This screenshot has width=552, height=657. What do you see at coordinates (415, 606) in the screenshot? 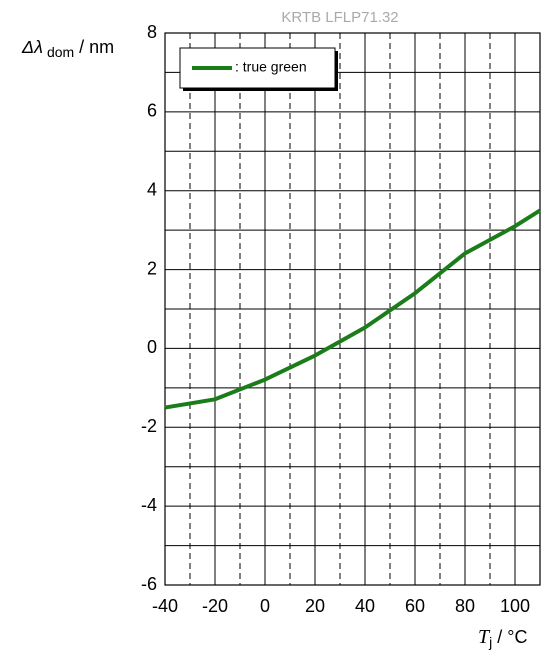
I see `x-tick-label: 60` at bounding box center [415, 606].